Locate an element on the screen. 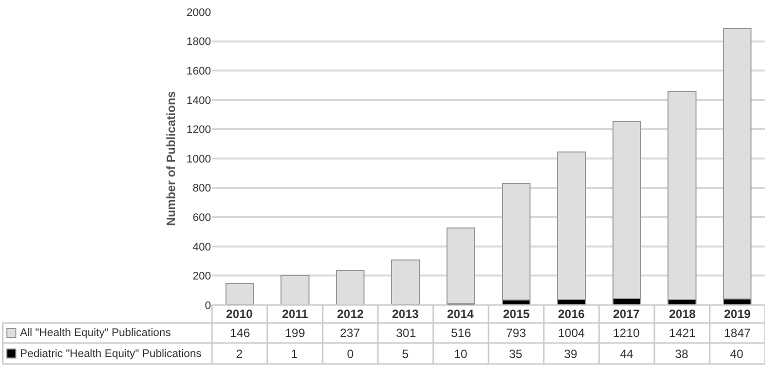 The image size is (765, 365). data-label: 40 is located at coordinates (737, 354).